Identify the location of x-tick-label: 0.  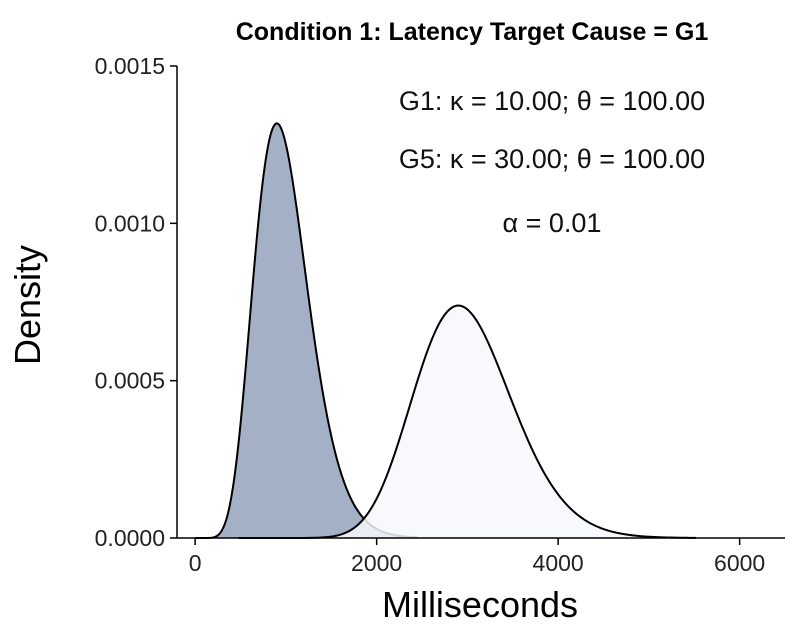
(195, 563).